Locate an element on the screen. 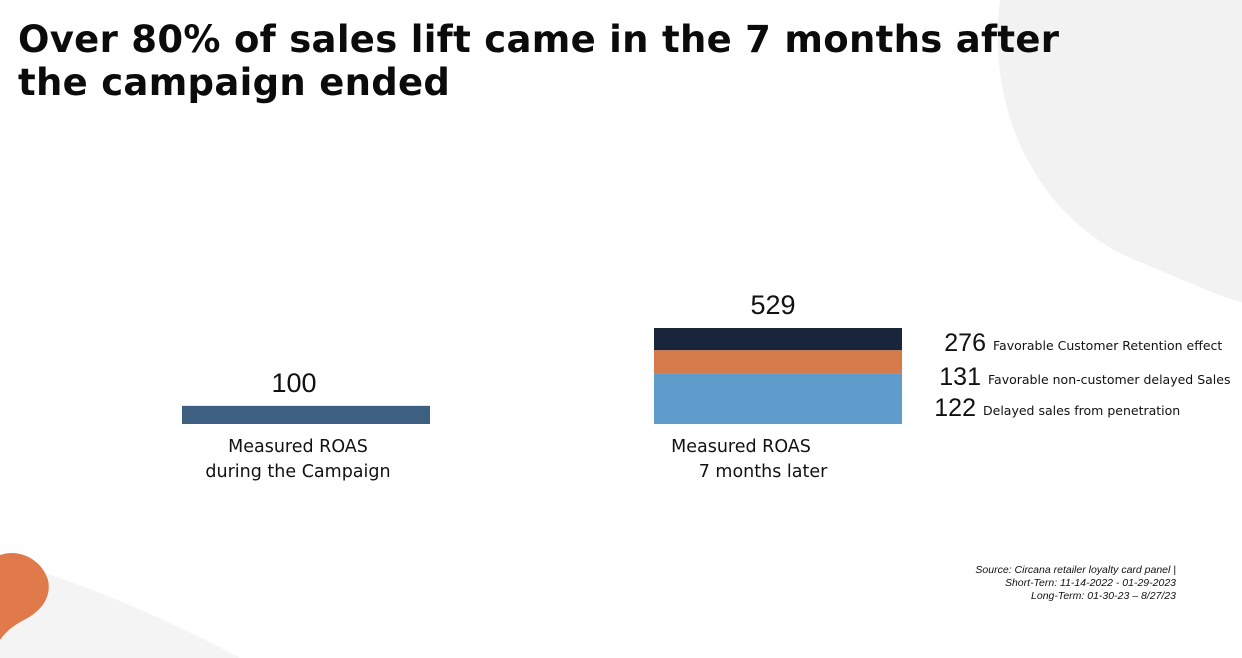 Image resolution: width=1242 pixels, height=658 pixels. segment-name-label-2: Delayed sales from penetration is located at coordinates (1081, 410).